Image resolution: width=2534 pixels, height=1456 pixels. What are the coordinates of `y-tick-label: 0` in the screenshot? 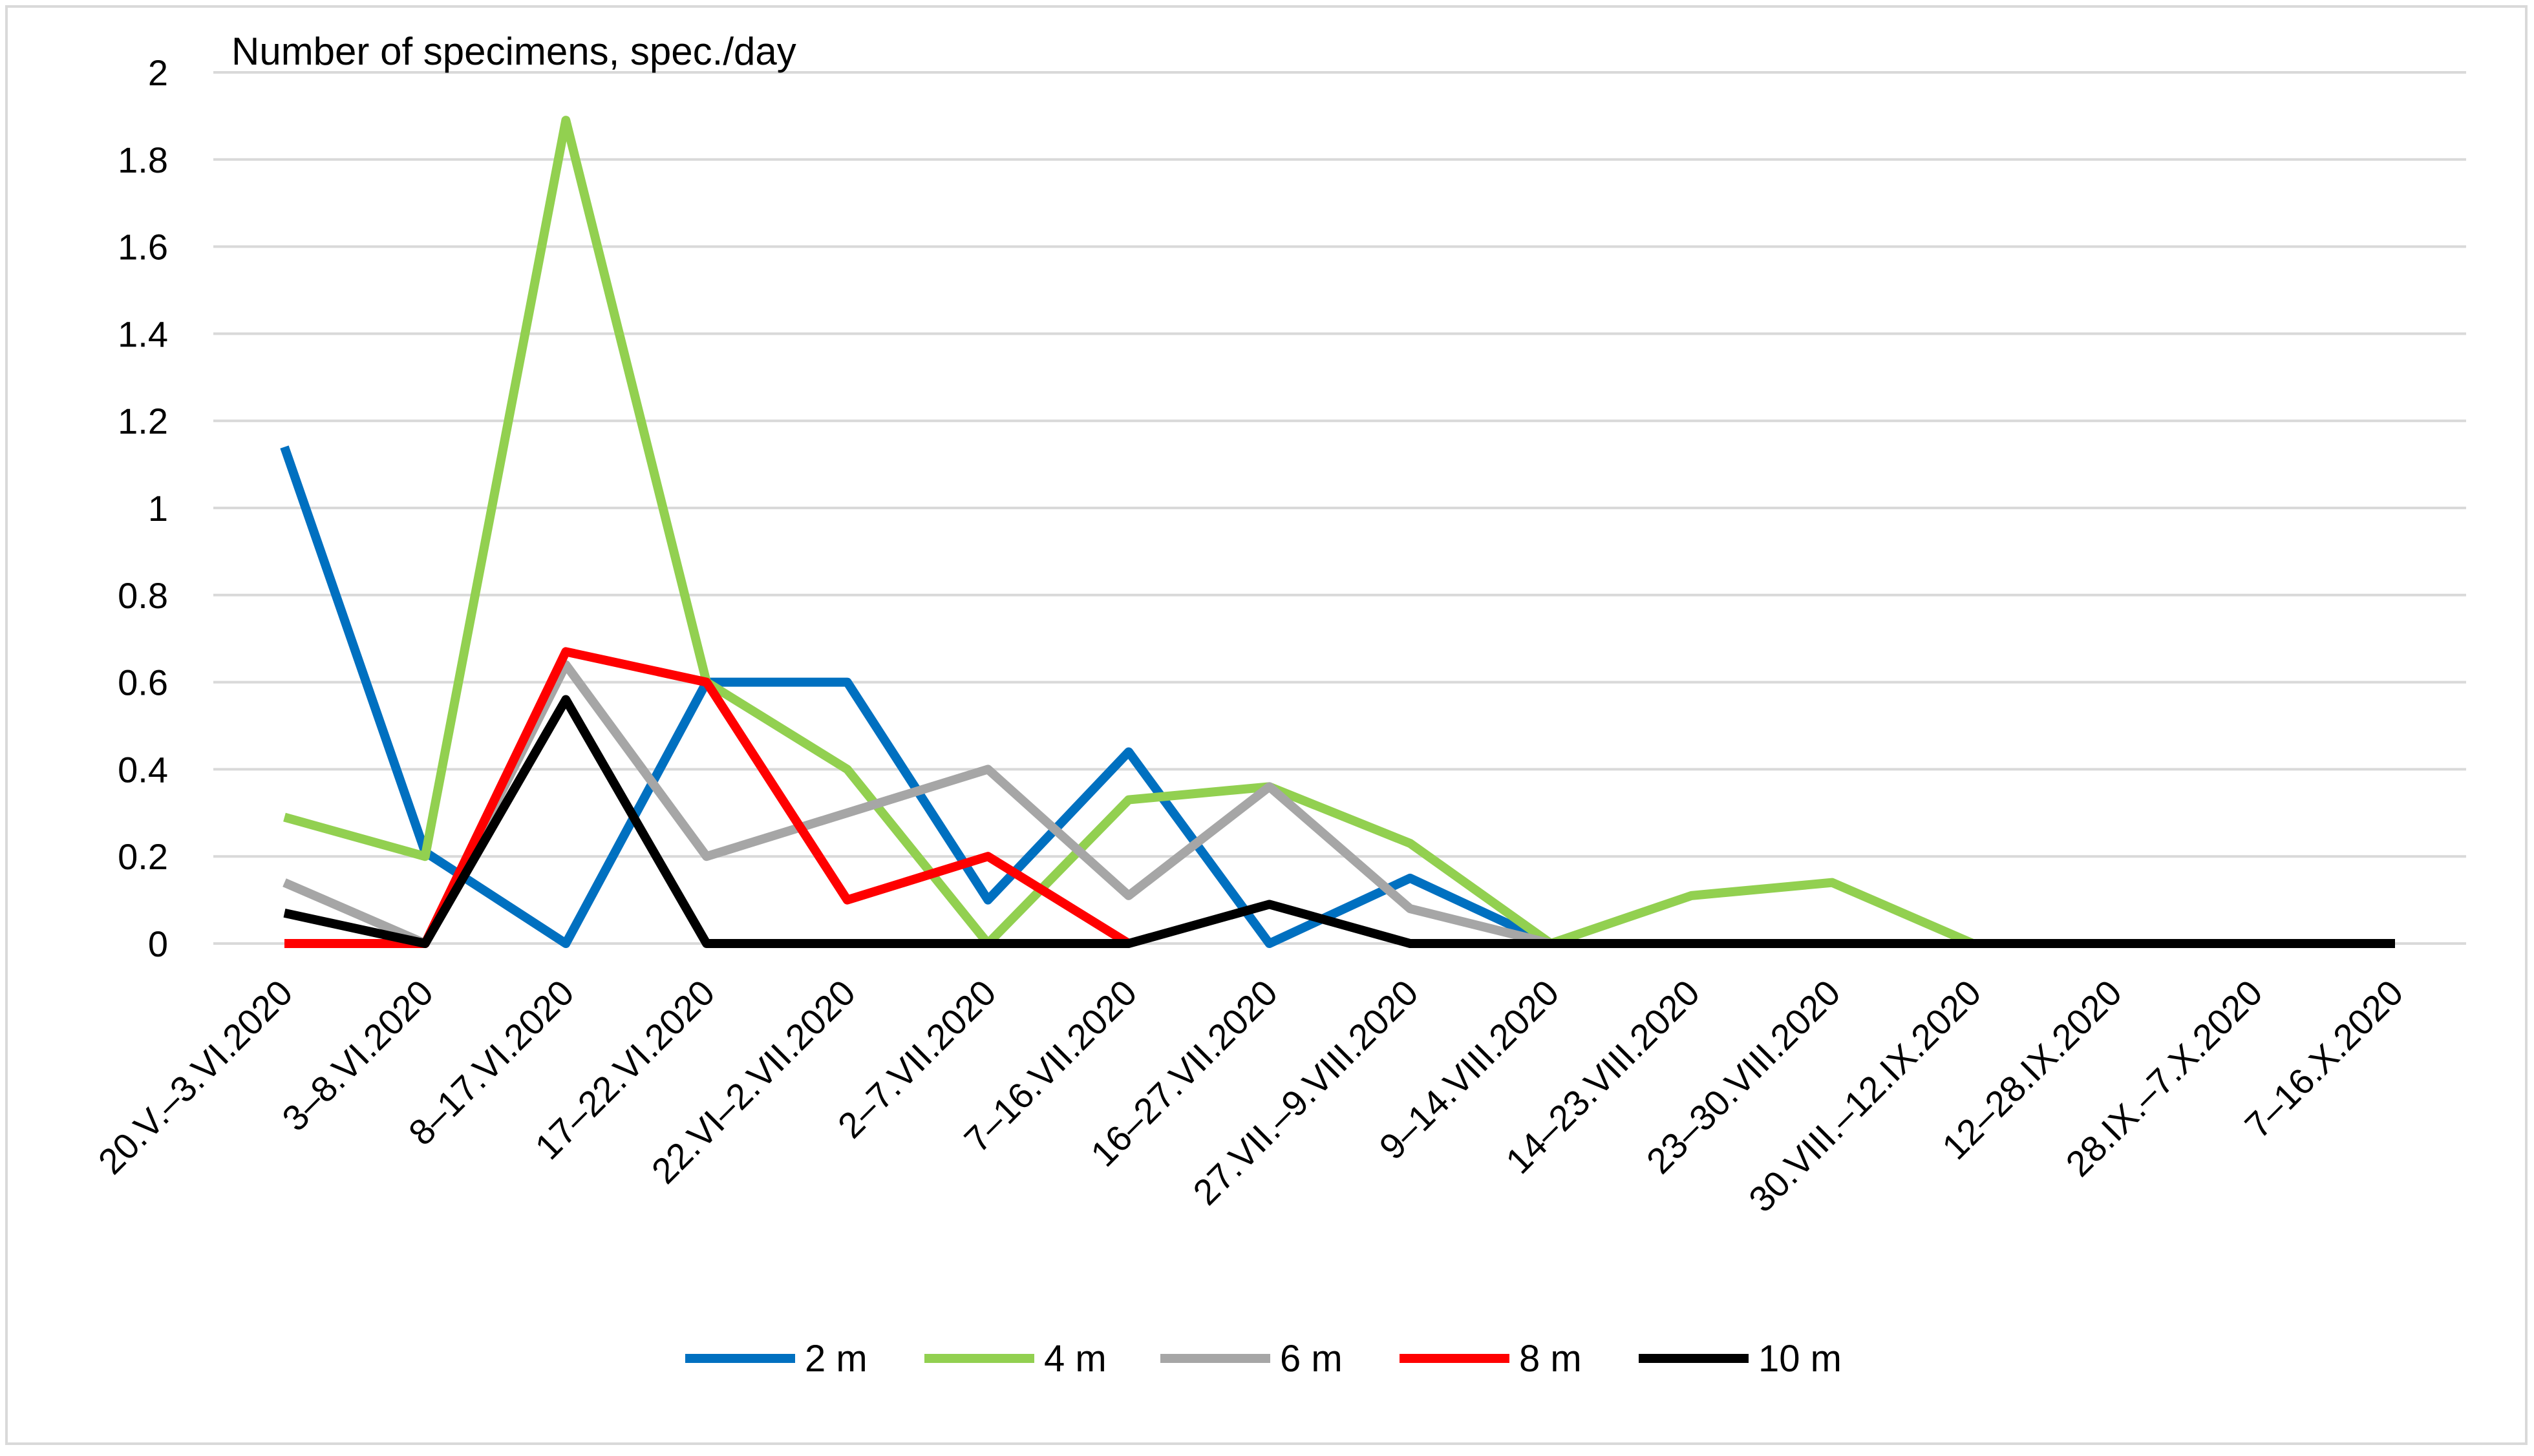 It's located at (158, 943).